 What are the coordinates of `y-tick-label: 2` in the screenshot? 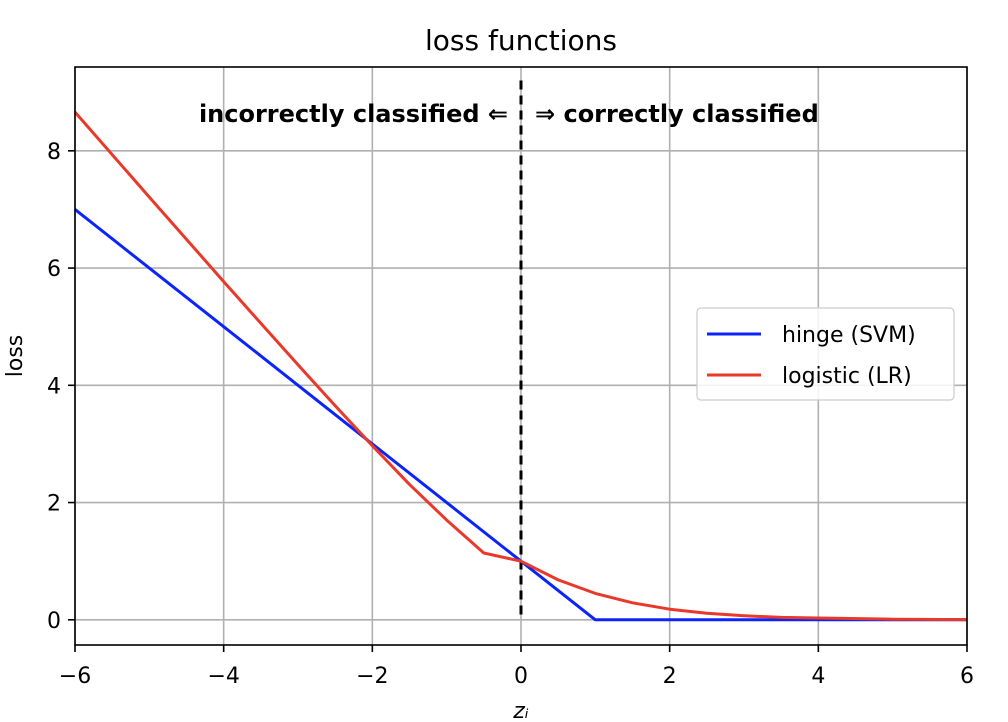 It's located at (54, 504).